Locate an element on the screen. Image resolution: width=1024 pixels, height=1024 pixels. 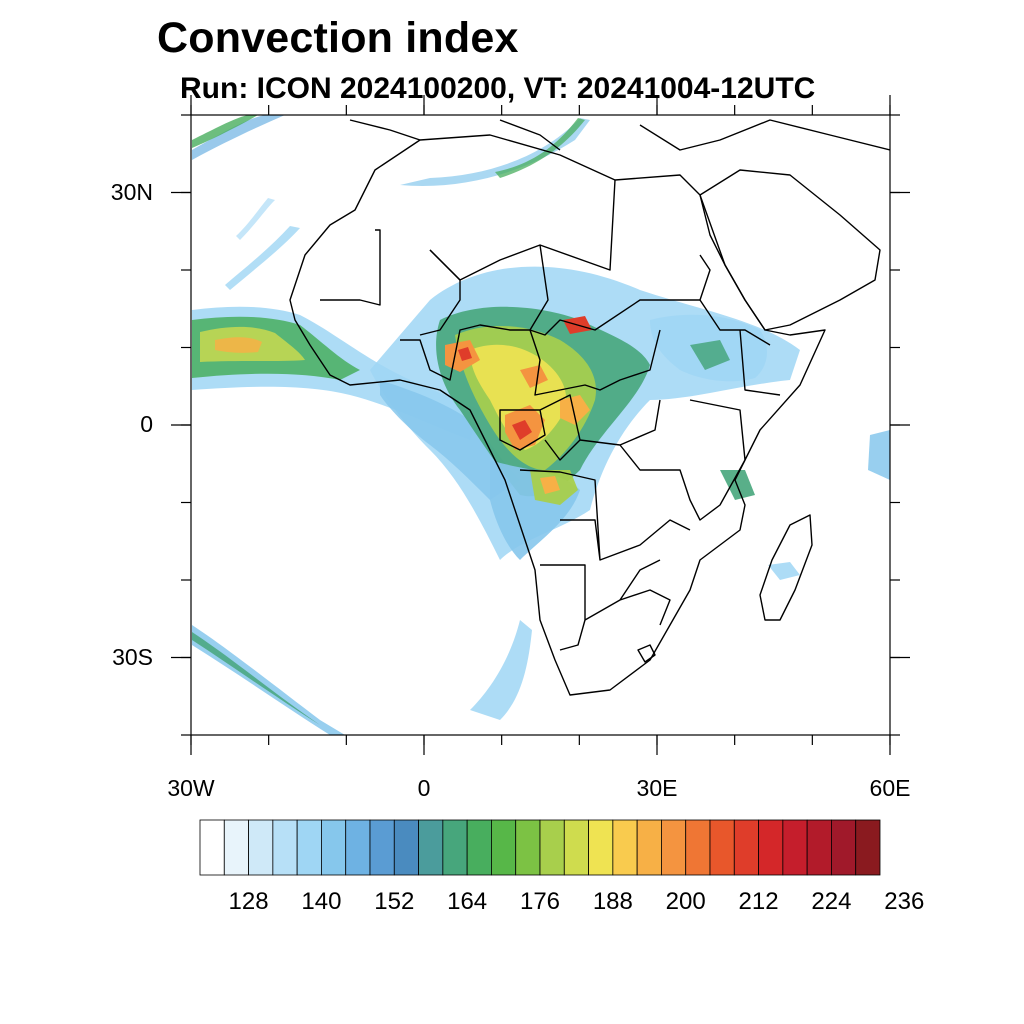
colorbar-label: 164 is located at coordinates (467, 901).